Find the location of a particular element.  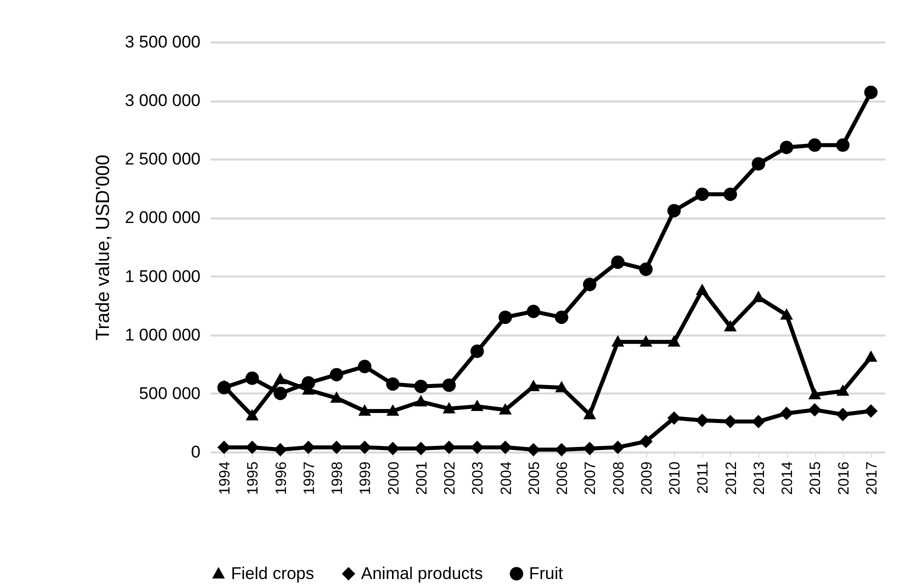

x-tick-label: 1994 is located at coordinates (225, 478).